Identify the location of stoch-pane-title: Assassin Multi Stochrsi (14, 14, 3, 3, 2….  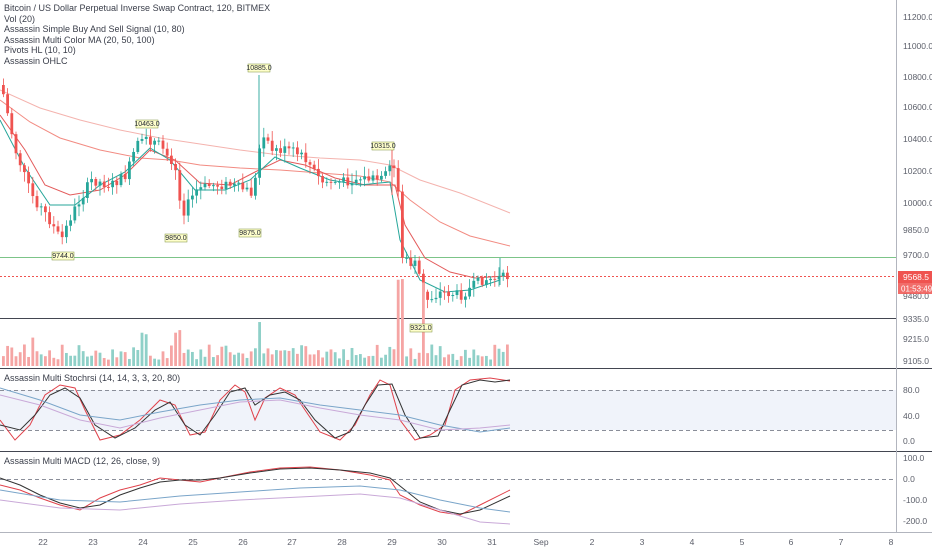
(92, 378).